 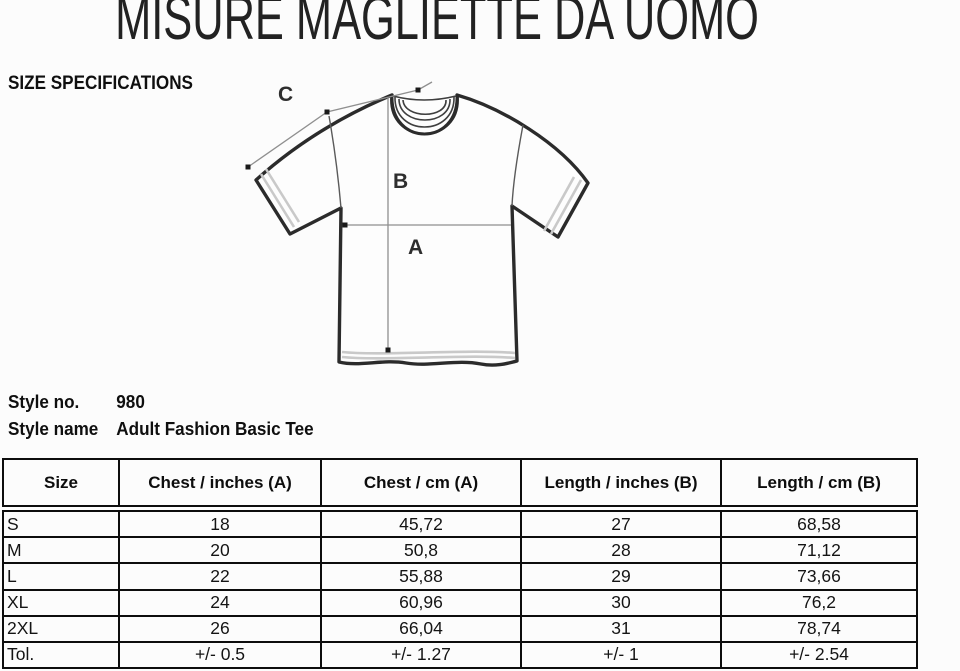 I want to click on table-row-2xl: 2XL 26 66,04 31 78,74, so click(x=460, y=627).